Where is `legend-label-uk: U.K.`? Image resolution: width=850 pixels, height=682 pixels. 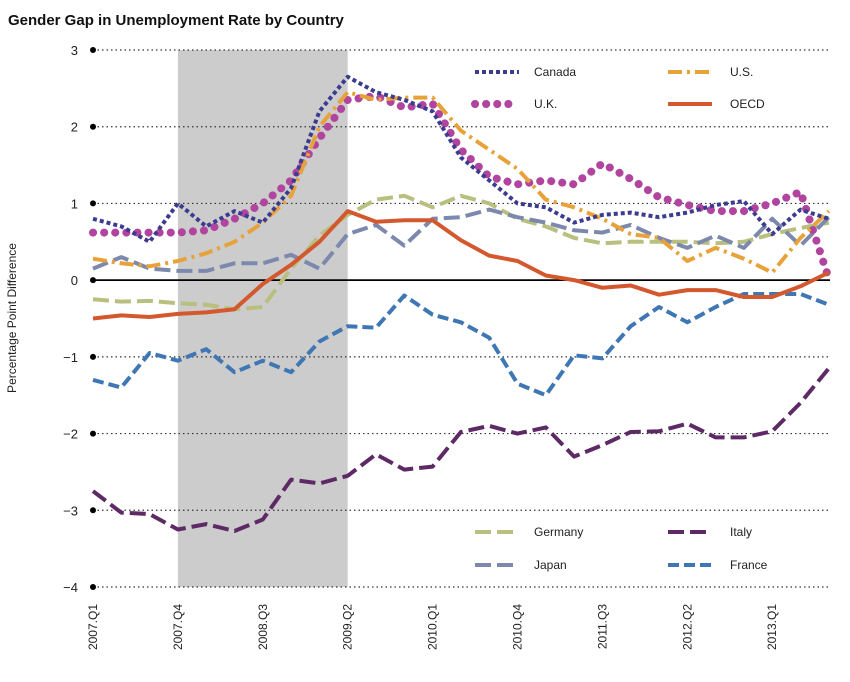
legend-label-uk: U.K. is located at coordinates (545, 104).